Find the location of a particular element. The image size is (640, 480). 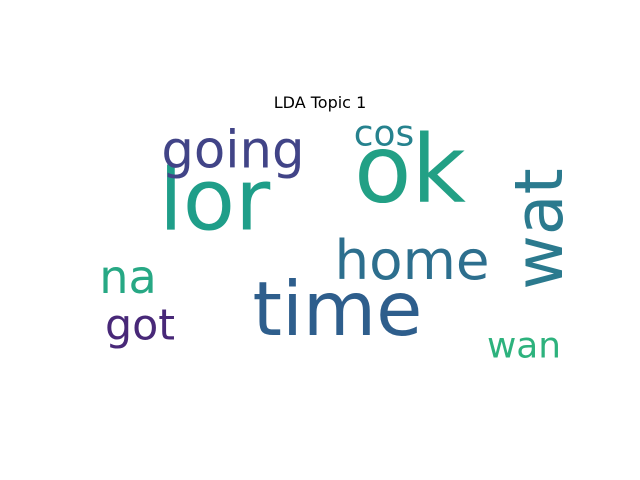

cloud-word-going: going is located at coordinates (232, 151).